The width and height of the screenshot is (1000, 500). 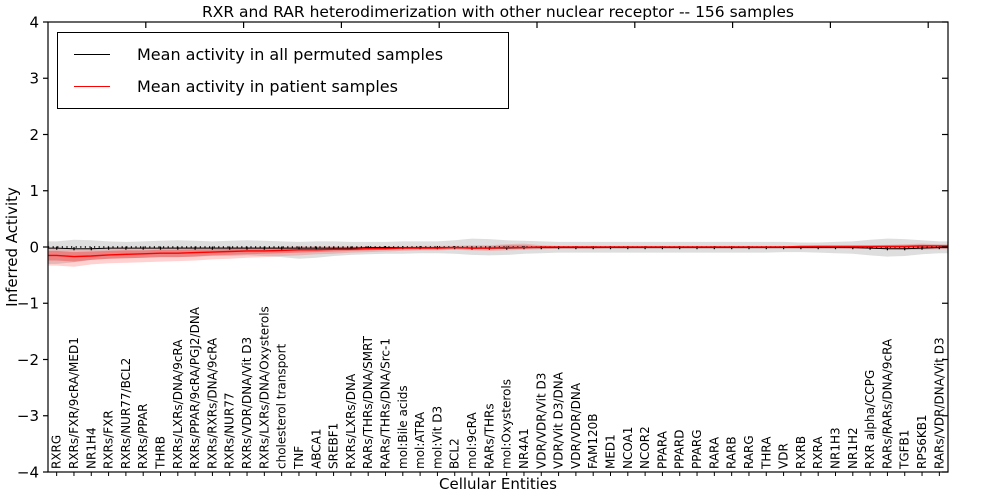 I want to click on x-axis-label: Cellular Entities, so click(x=498, y=484).